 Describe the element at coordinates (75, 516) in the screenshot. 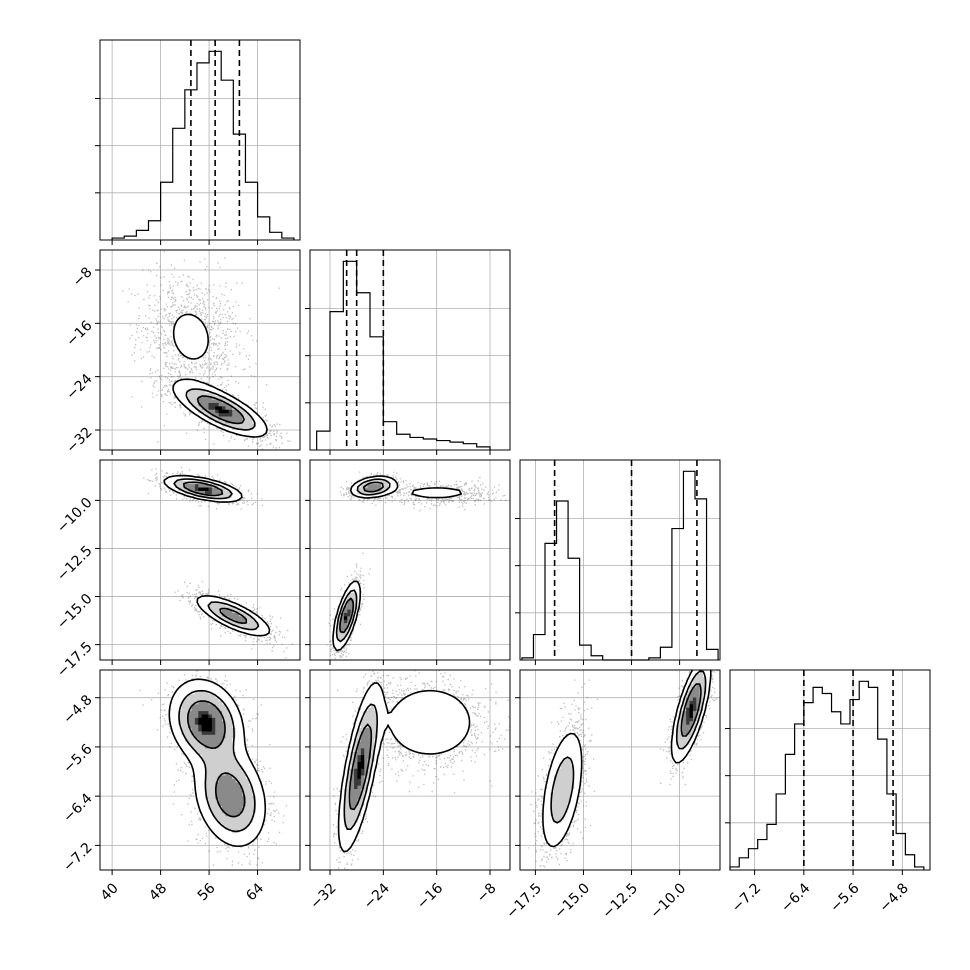

I see `y-tick-label: −10.0` at that location.